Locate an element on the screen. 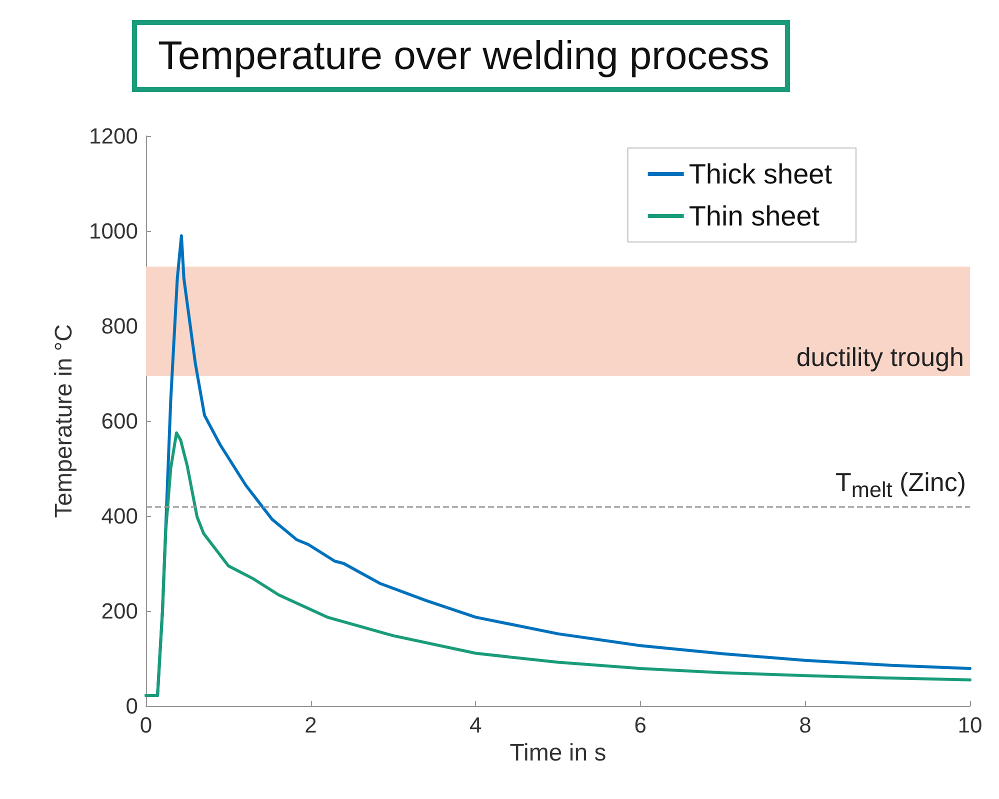  y-tick-label: 200 is located at coordinates (119, 611).